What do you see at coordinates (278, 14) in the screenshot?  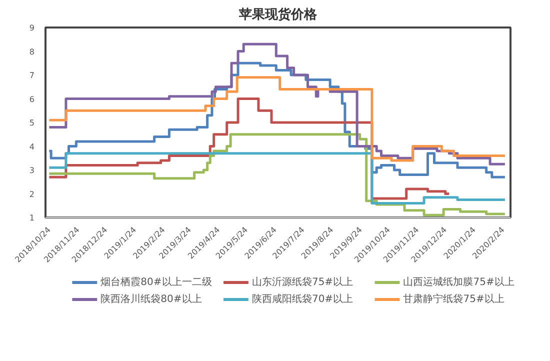 I see `chart-title: 苹果现货价格` at bounding box center [278, 14].